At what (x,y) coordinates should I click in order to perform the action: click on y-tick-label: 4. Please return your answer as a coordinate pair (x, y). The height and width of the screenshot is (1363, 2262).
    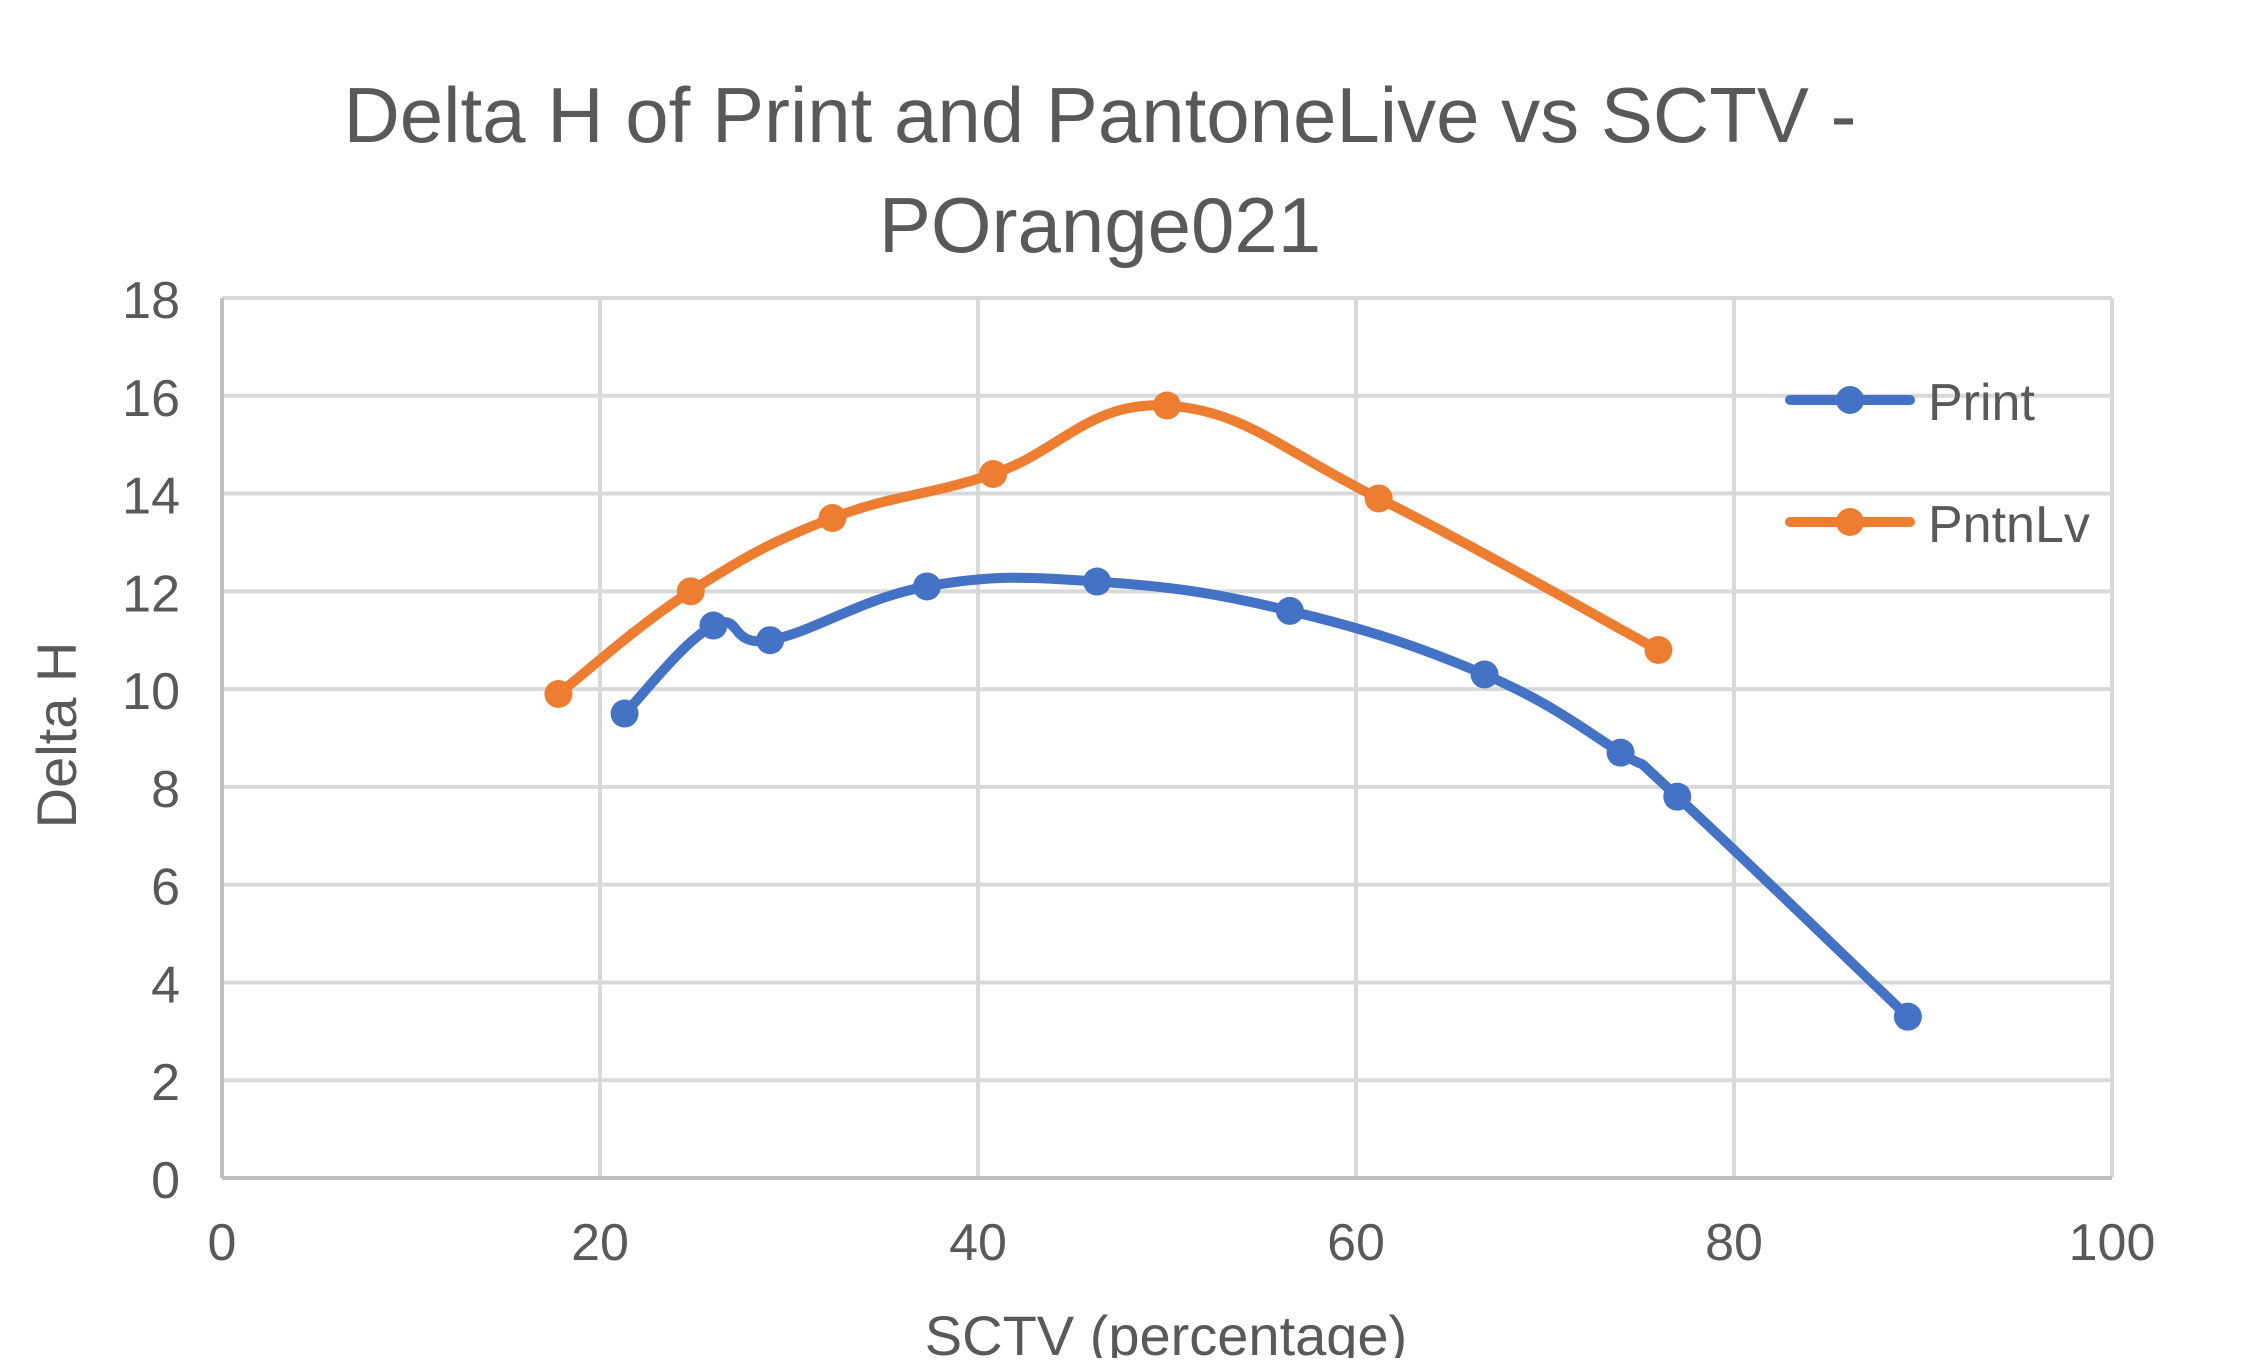
    Looking at the image, I should click on (165, 985).